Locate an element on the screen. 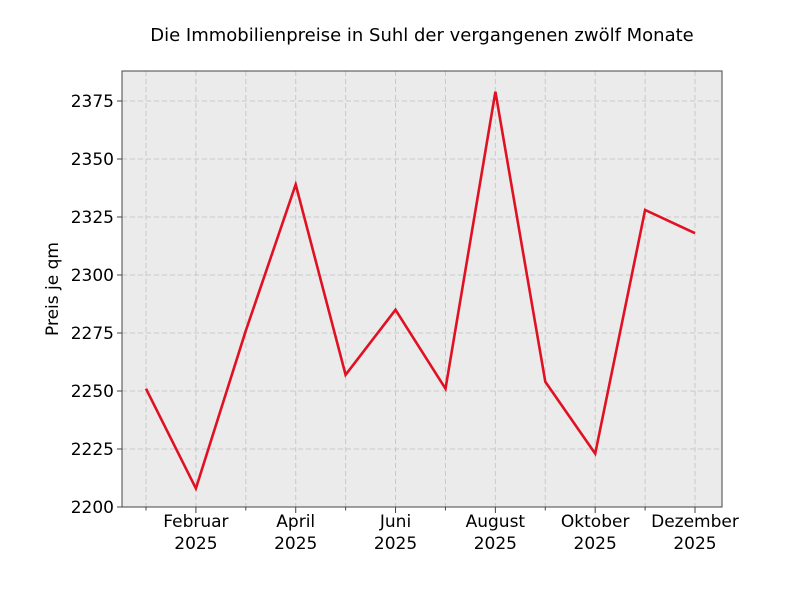 The width and height of the screenshot is (800, 600). x-tick-label: Oktober 2025 is located at coordinates (595, 533).